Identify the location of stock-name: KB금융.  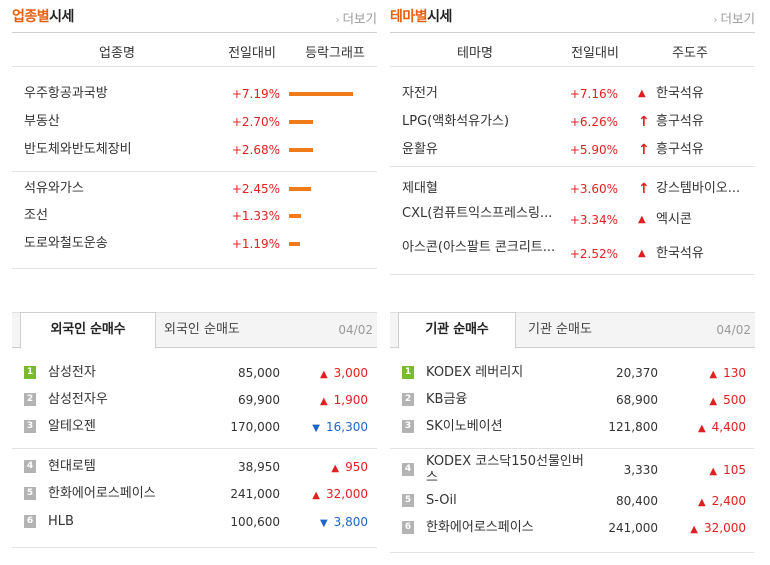
(447, 399).